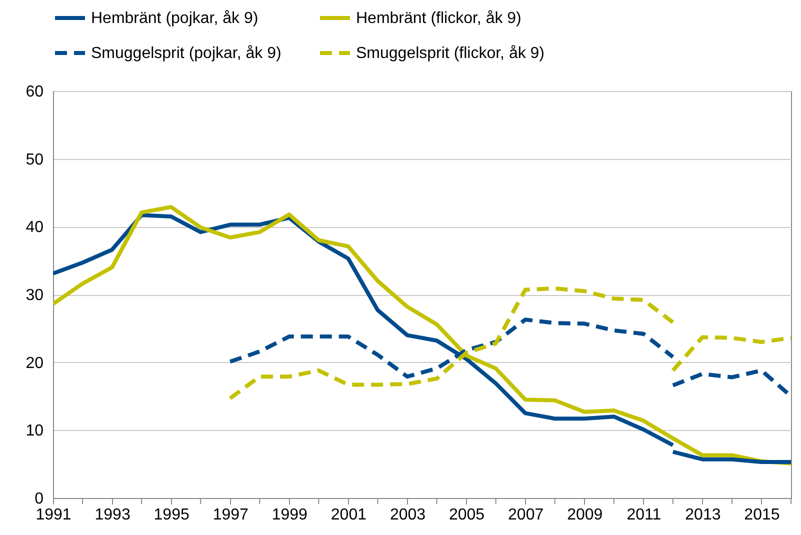  Describe the element at coordinates (35, 295) in the screenshot. I see `y-tick-label: 30` at that location.